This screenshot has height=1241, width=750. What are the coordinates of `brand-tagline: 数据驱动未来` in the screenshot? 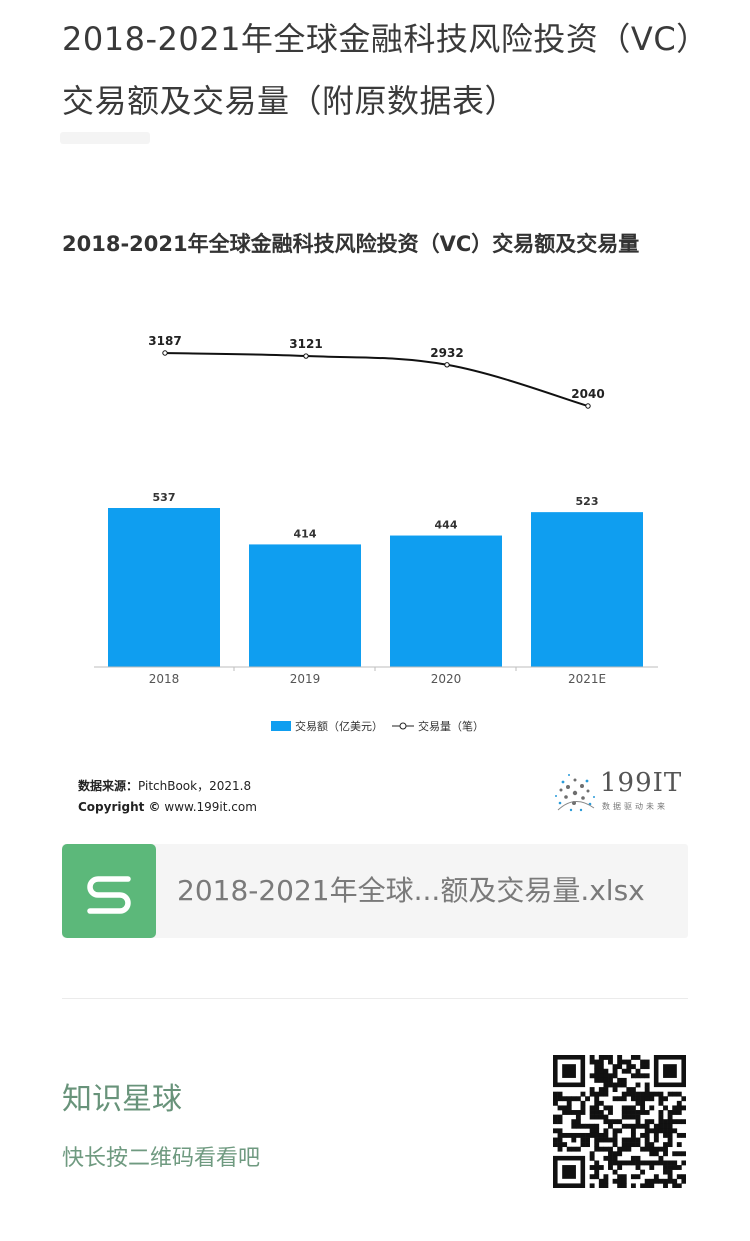 It's located at (635, 806).